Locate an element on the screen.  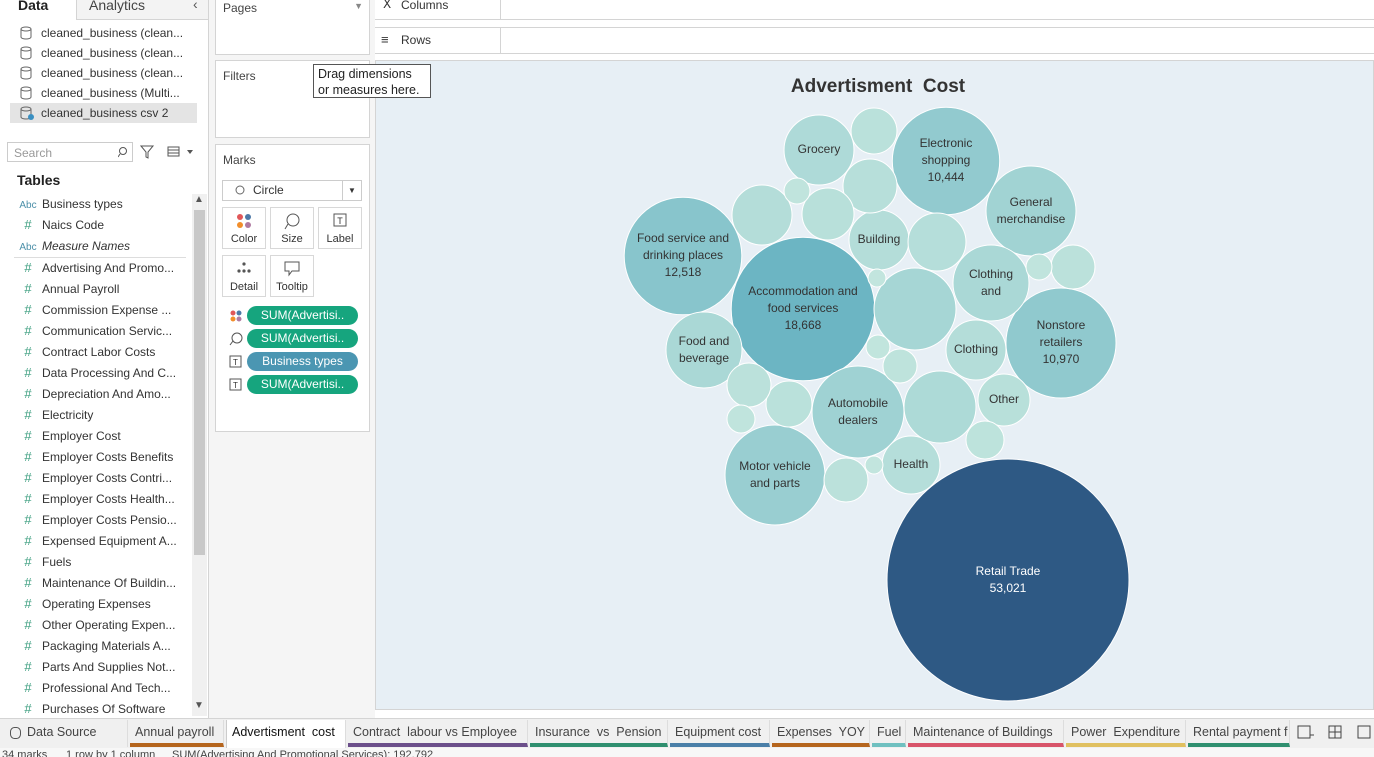
rows-shelf: ≡ Rows is located at coordinates (874, 40).